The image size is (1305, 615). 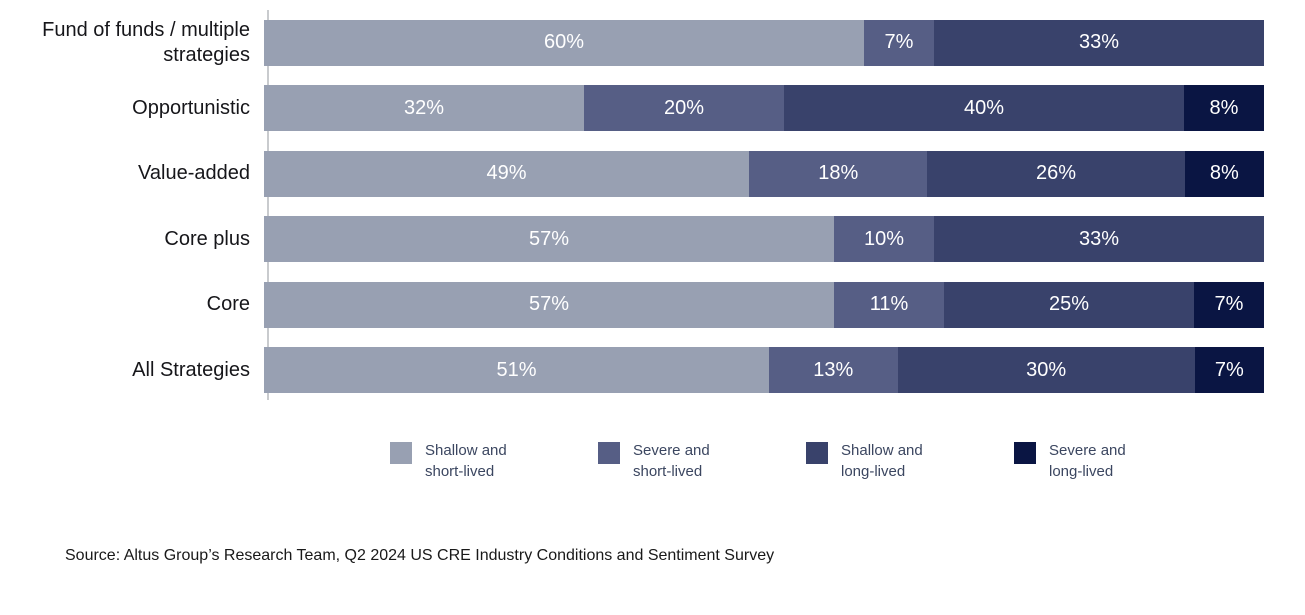 What do you see at coordinates (671, 461) in the screenshot?
I see `legend-label: Severe and short-lived` at bounding box center [671, 461].